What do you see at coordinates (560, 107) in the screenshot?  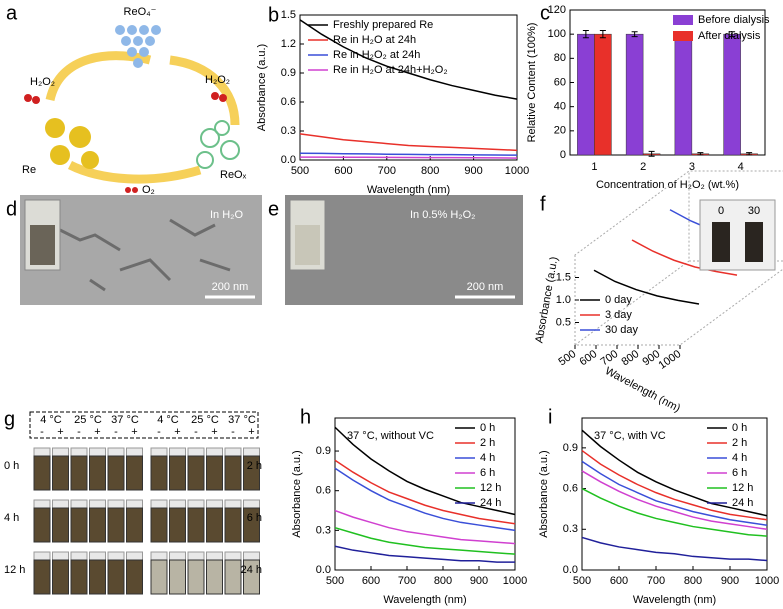 I see `y-tick-label: 40` at bounding box center [560, 107].